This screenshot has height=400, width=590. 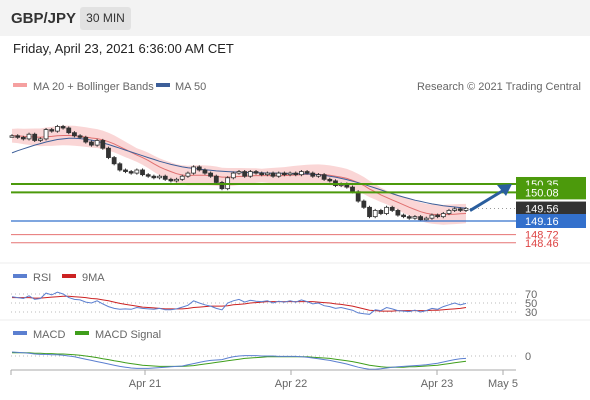 I want to click on rsi-guide-label: 50, so click(x=531, y=304).